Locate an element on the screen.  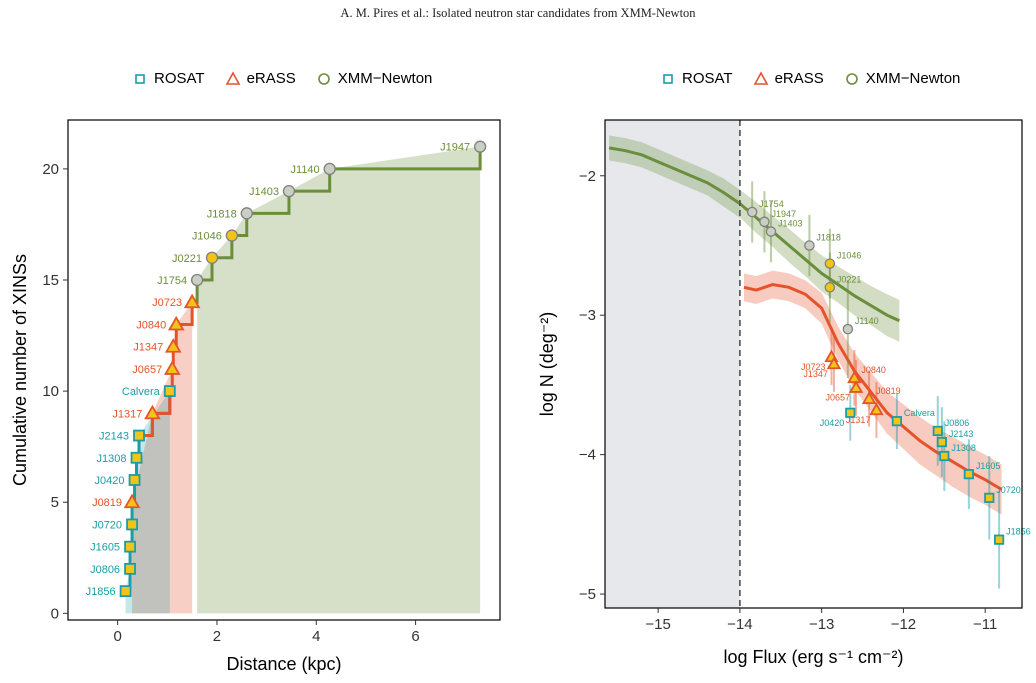
legend-left: ROSAT eRASS XMM−Newton is located at coordinates (289, 78).